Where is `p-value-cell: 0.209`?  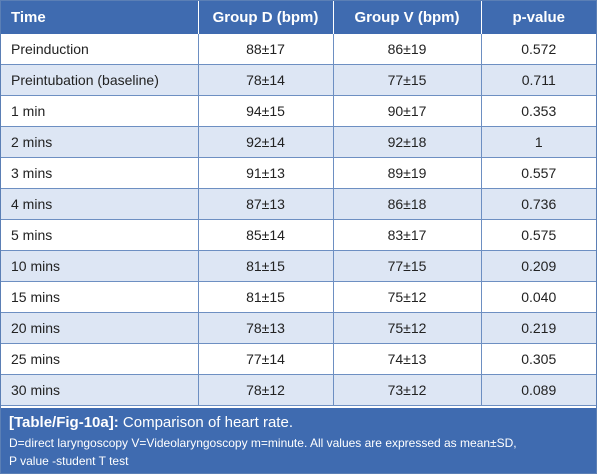 p-value-cell: 0.209 is located at coordinates (538, 266).